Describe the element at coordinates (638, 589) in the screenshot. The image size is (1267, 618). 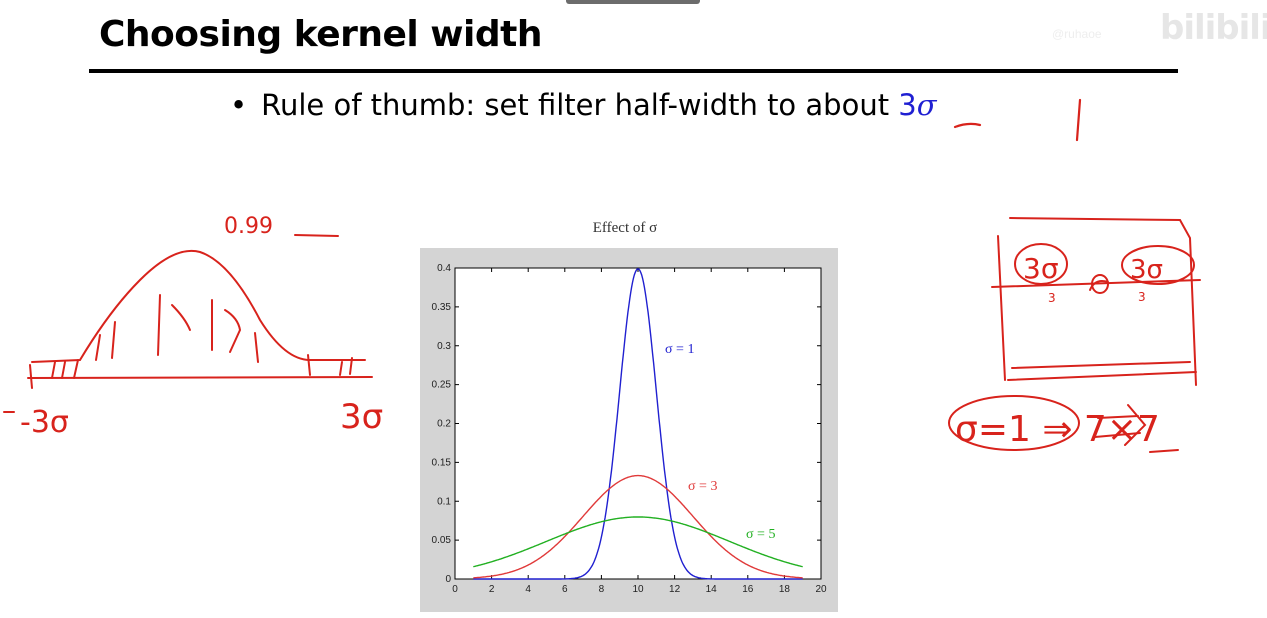
I see `x-tick-label: 10` at that location.